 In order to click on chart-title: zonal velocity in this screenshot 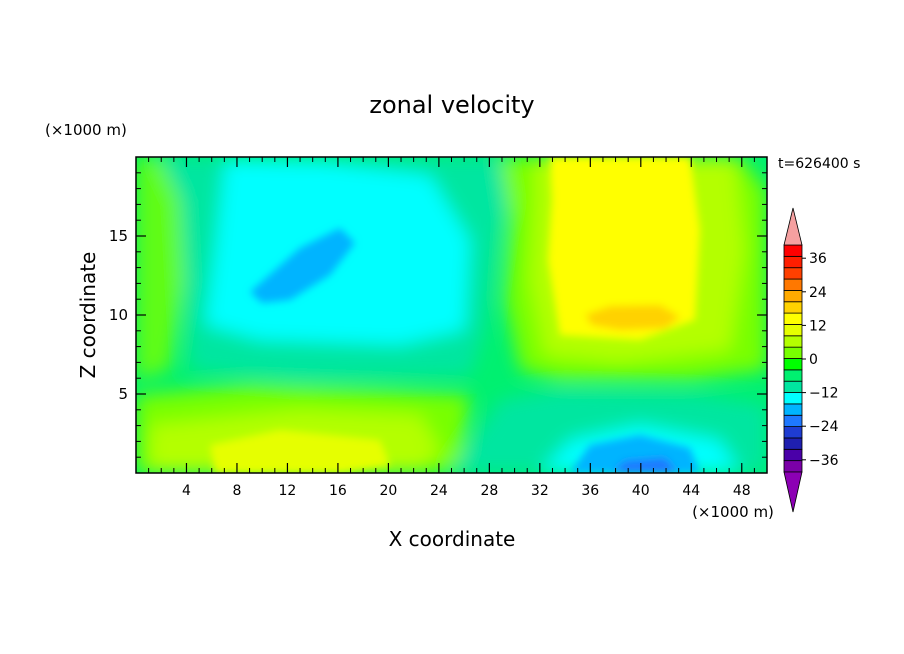, I will do `click(451, 105)`.